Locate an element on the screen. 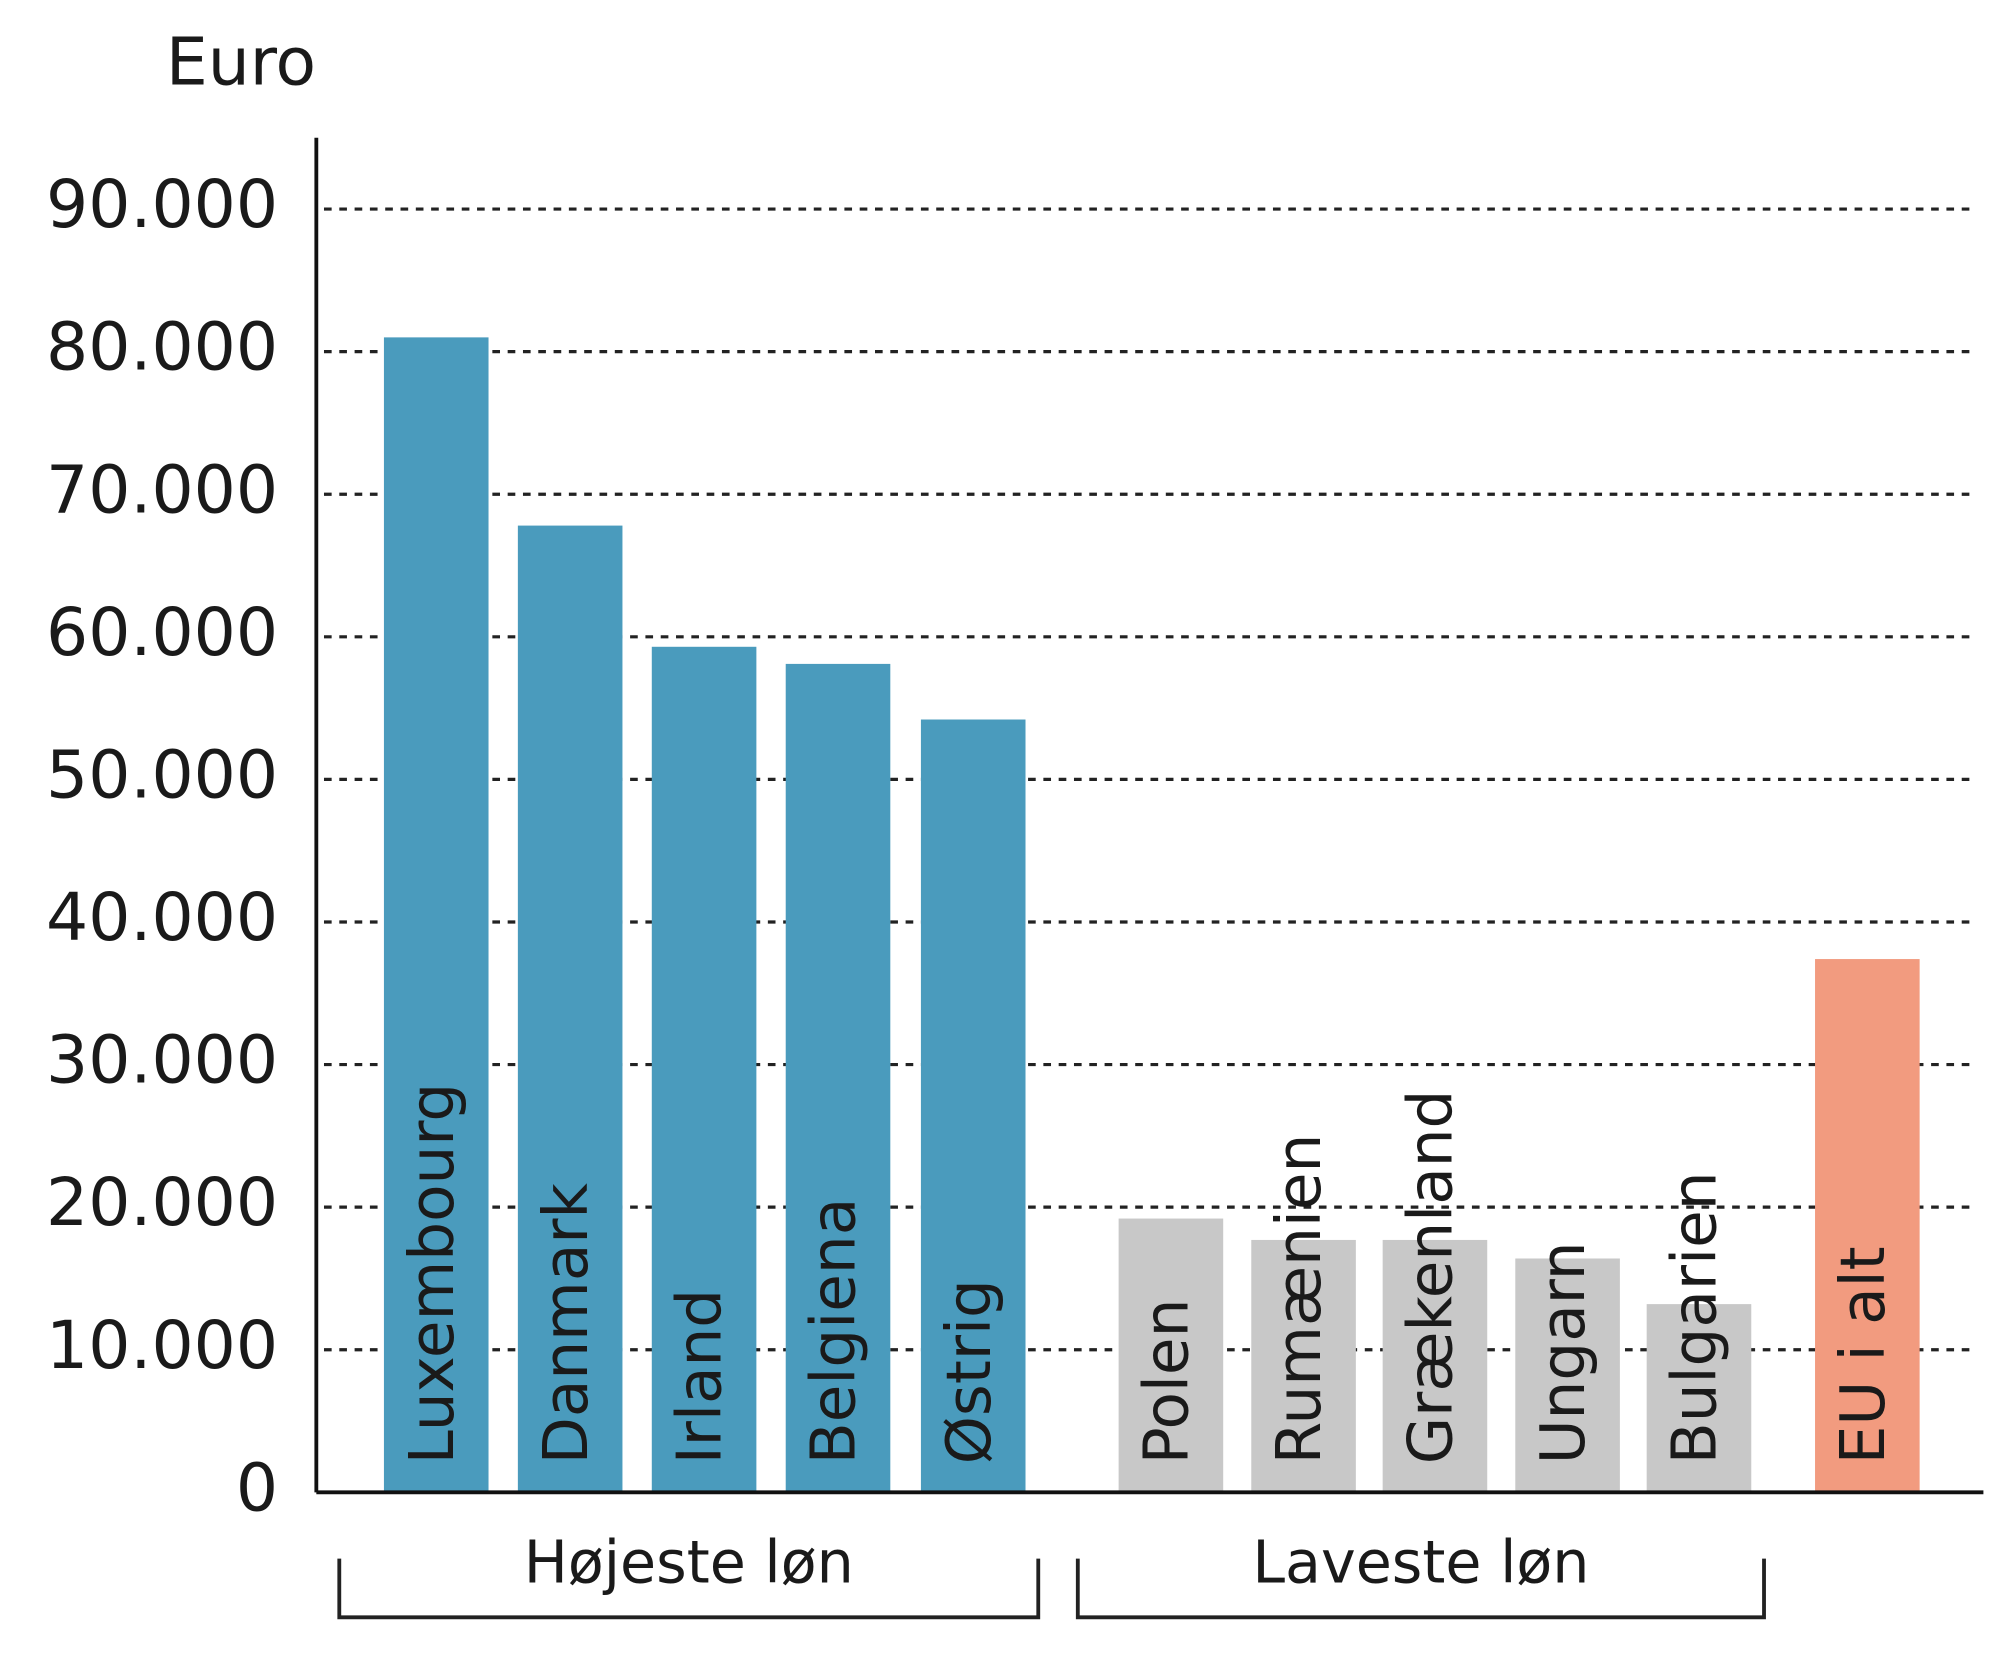 The height and width of the screenshot is (1676, 2000). category-label: Belgiena is located at coordinates (834, 1331).